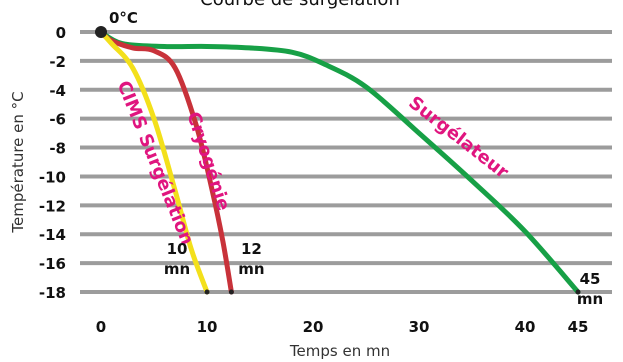 This screenshot has width=623, height=362. What do you see at coordinates (177, 249) in the screenshot?
I see `annotation-1: 10` at bounding box center [177, 249].